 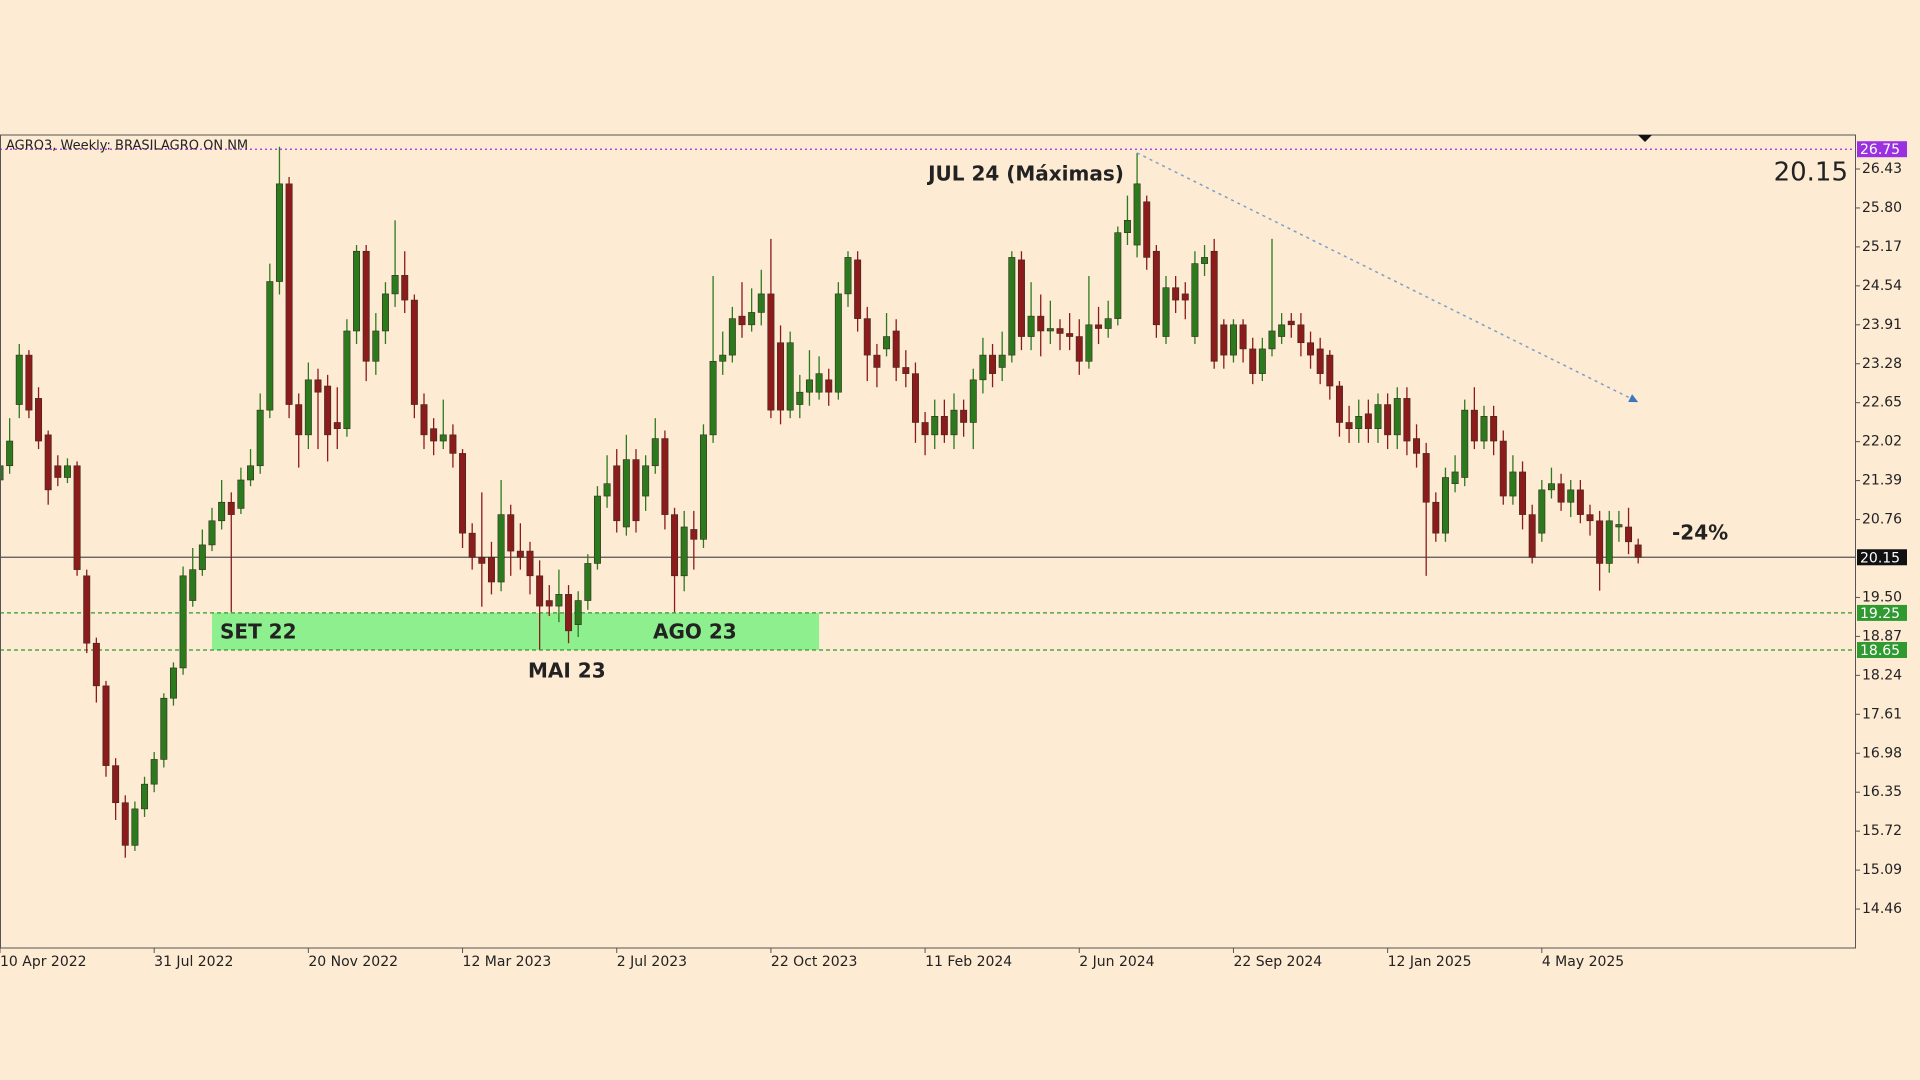 I want to click on price-tag-label: 20.15, so click(x=1880, y=558).